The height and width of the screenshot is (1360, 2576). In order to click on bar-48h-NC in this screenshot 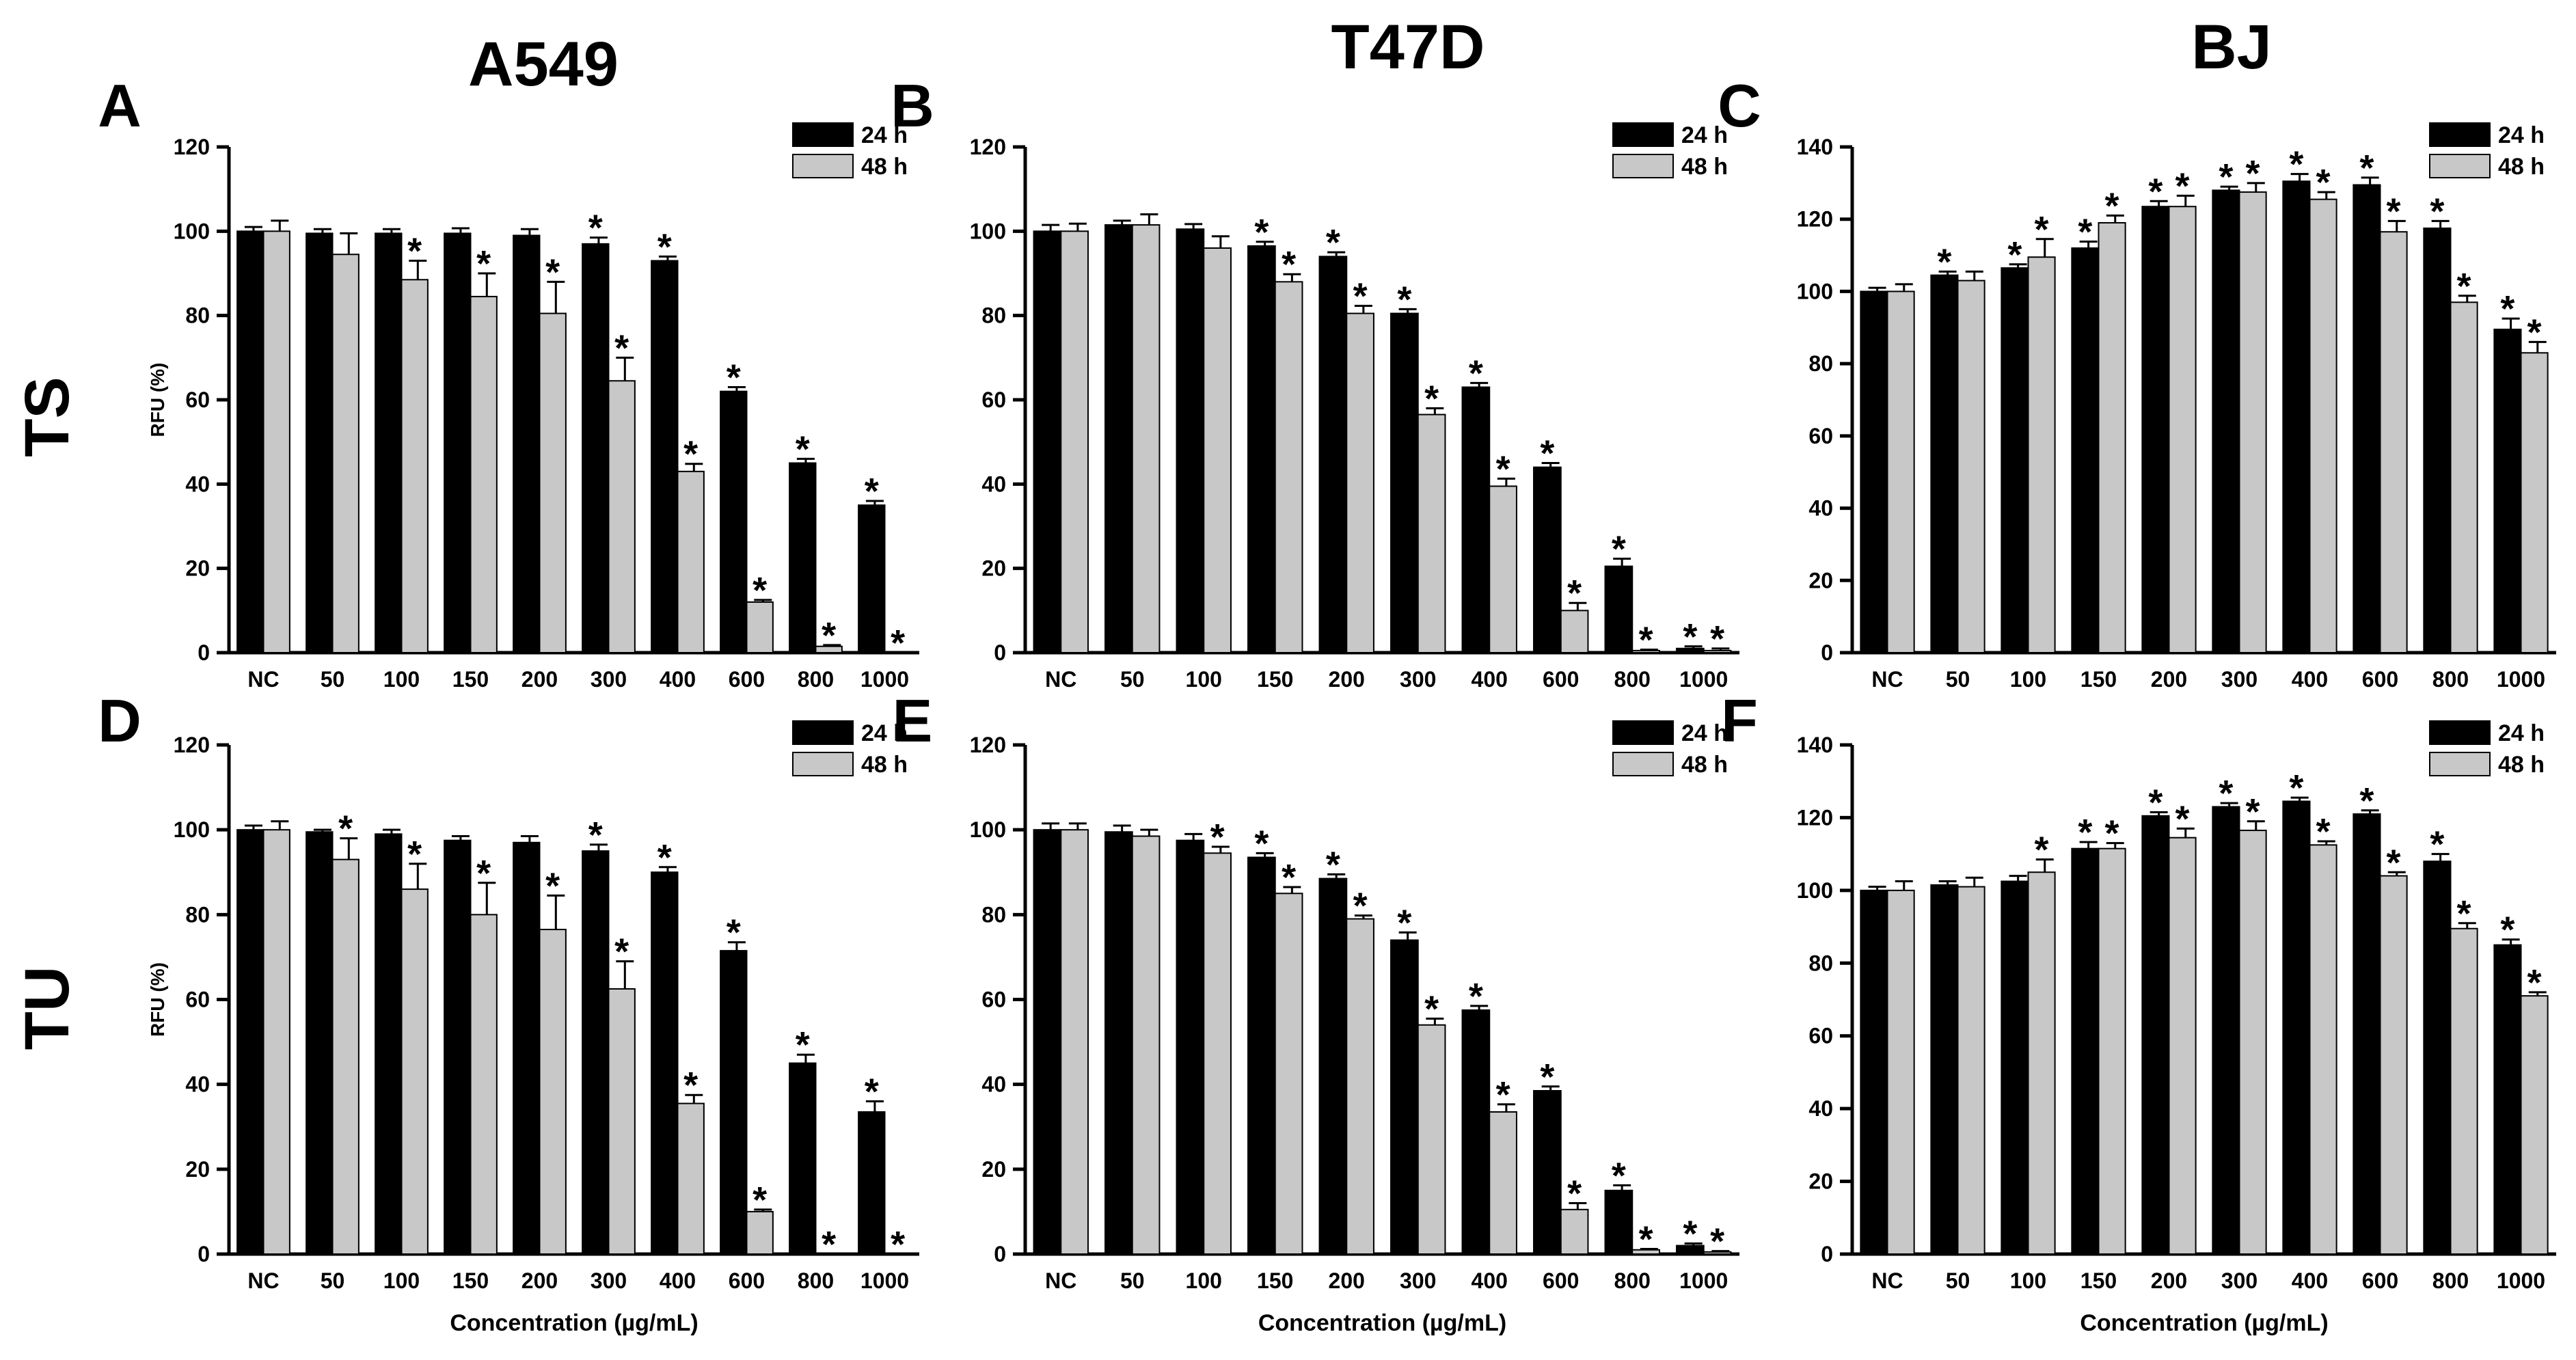, I will do `click(1074, 442)`.